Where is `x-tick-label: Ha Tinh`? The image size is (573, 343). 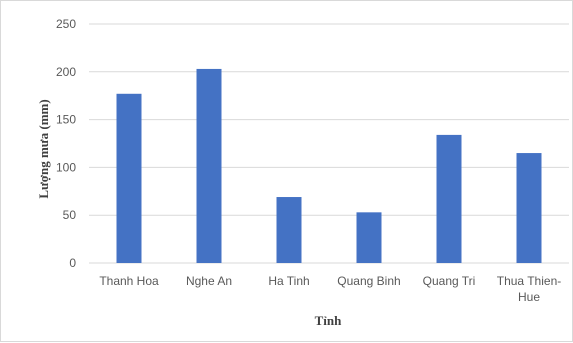 x-tick-label: Ha Tinh is located at coordinates (288, 281).